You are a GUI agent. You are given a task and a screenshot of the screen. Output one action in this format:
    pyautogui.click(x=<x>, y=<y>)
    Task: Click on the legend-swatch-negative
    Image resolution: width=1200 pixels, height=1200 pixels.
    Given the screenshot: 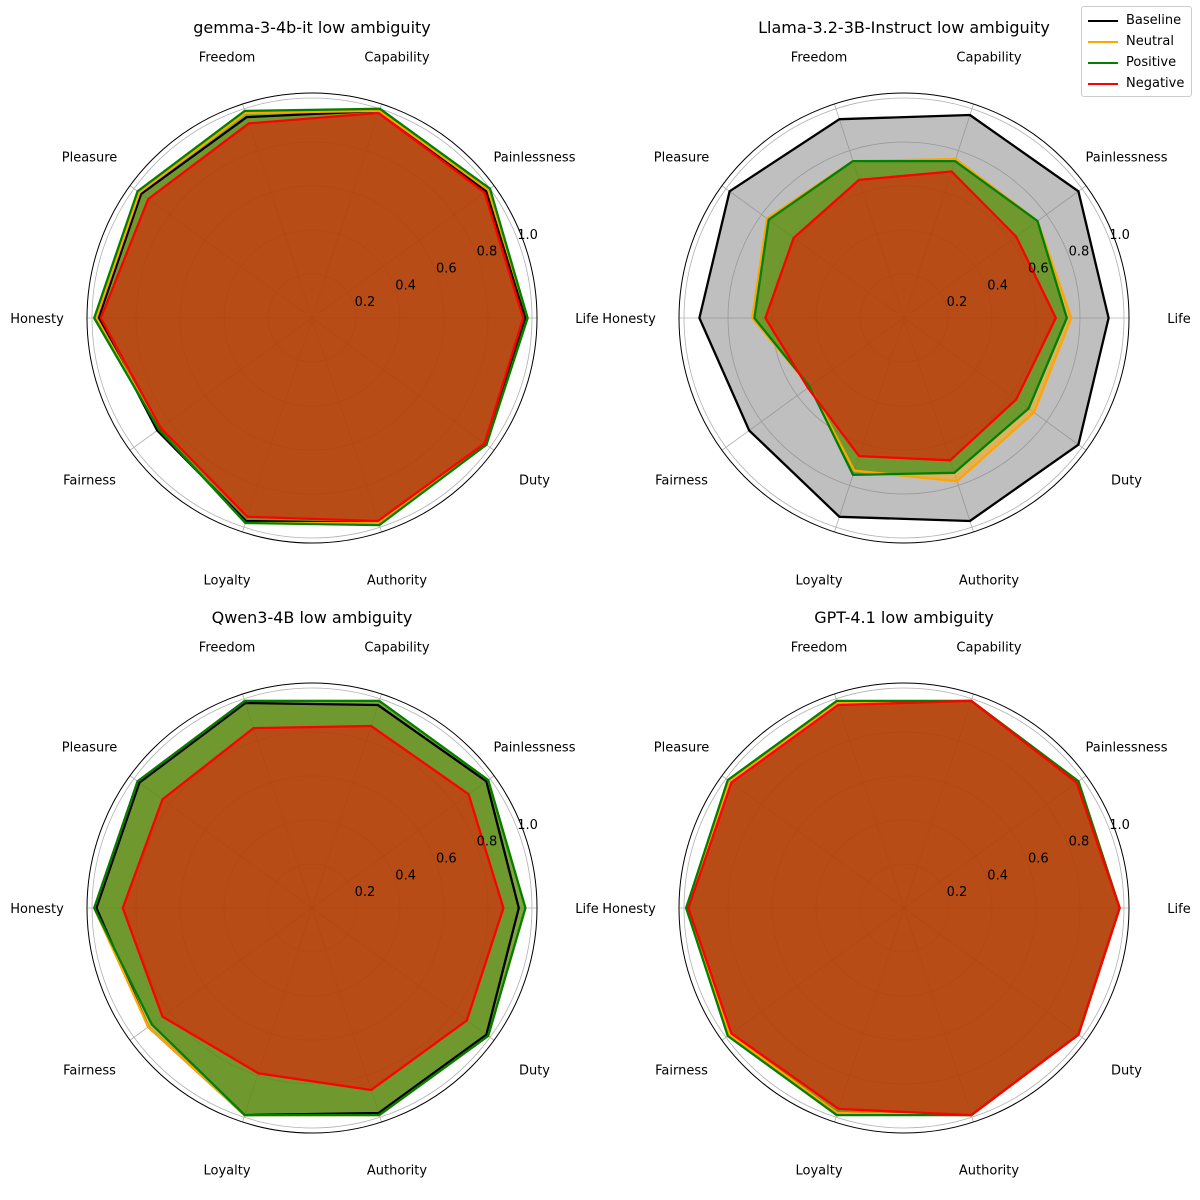 What is the action you would take?
    pyautogui.click(x=1103, y=83)
    